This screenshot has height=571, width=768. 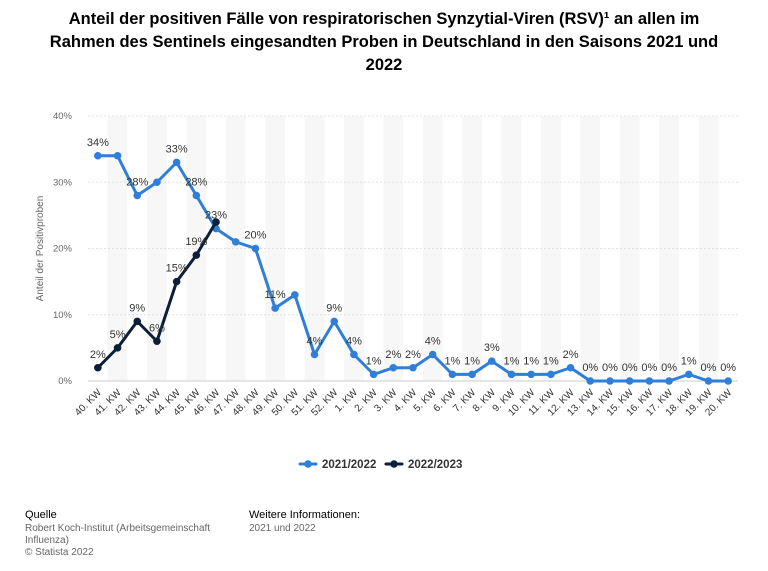 What do you see at coordinates (255, 236) in the screenshot?
I see `data-label: 20%` at bounding box center [255, 236].